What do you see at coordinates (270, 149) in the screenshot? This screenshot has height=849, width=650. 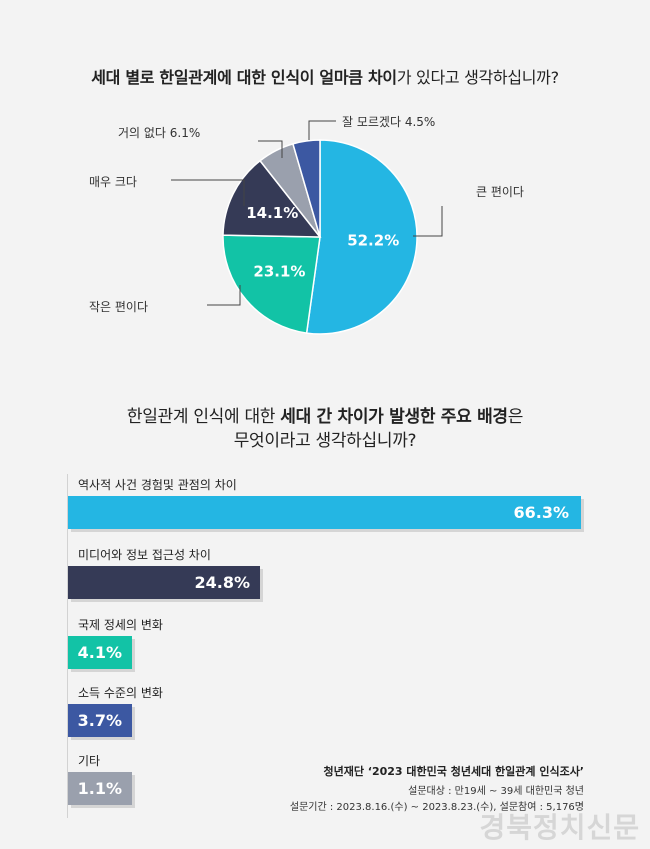 I see `leader-line-none` at bounding box center [270, 149].